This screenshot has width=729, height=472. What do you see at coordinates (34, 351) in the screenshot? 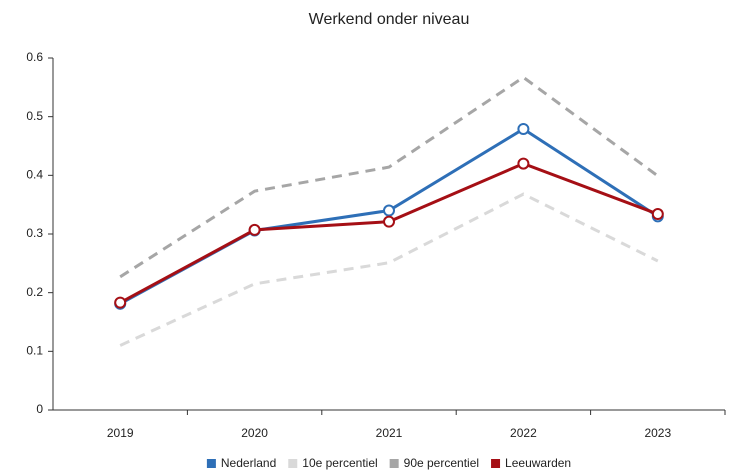
I see `y-tick-label: 0.1` at bounding box center [34, 351].